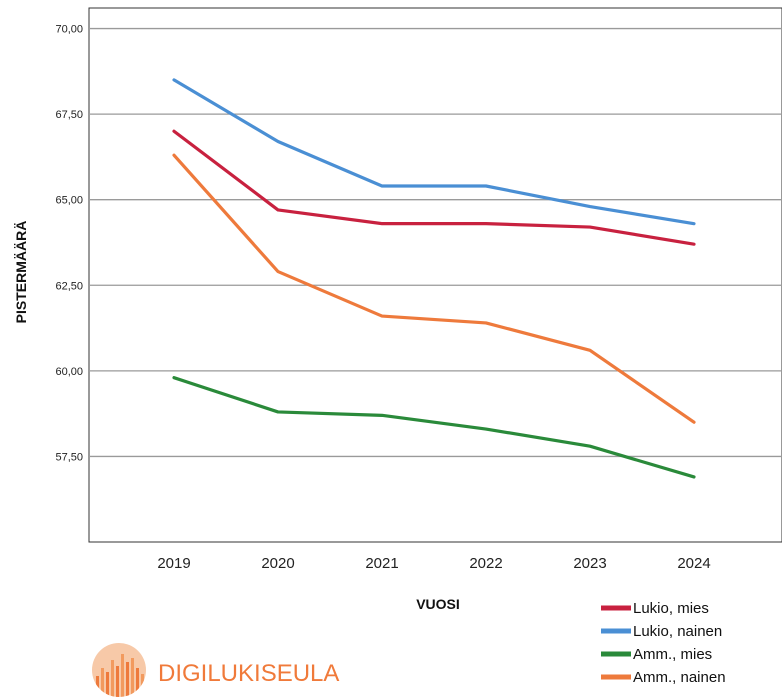 The width and height of the screenshot is (782, 697). What do you see at coordinates (69, 201) in the screenshot?
I see `y-tick-label: 65,00` at bounding box center [69, 201].